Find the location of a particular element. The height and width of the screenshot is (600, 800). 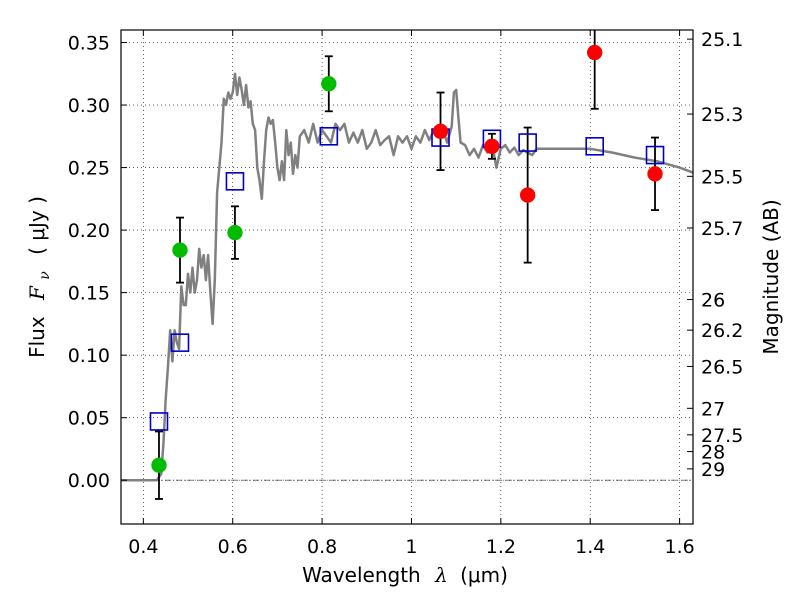

x-tick-label: 1.6 is located at coordinates (679, 547).